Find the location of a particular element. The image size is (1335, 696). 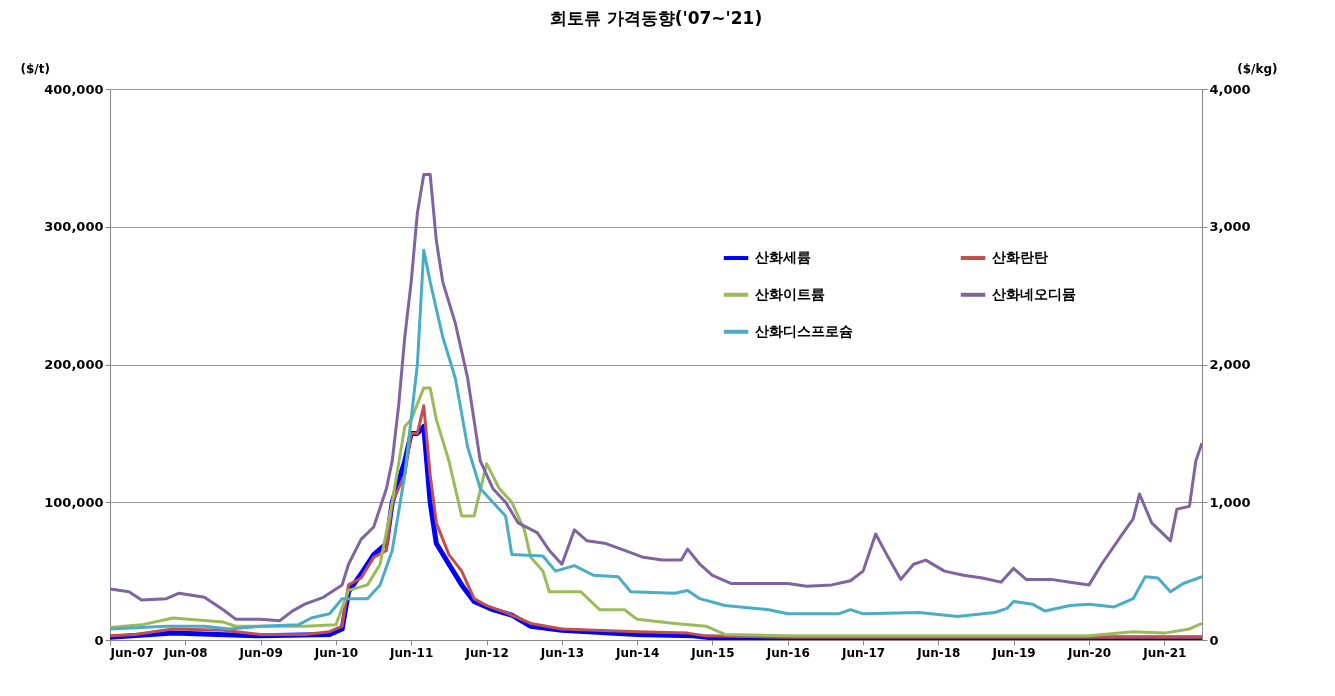

legend-label: 산화세륨 is located at coordinates (782, 257).